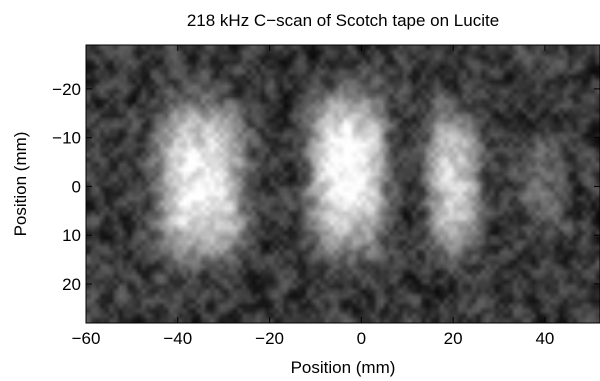 This screenshot has width=600, height=381. Describe the element at coordinates (86, 338) in the screenshot. I see `x-tick-label: −60` at that location.